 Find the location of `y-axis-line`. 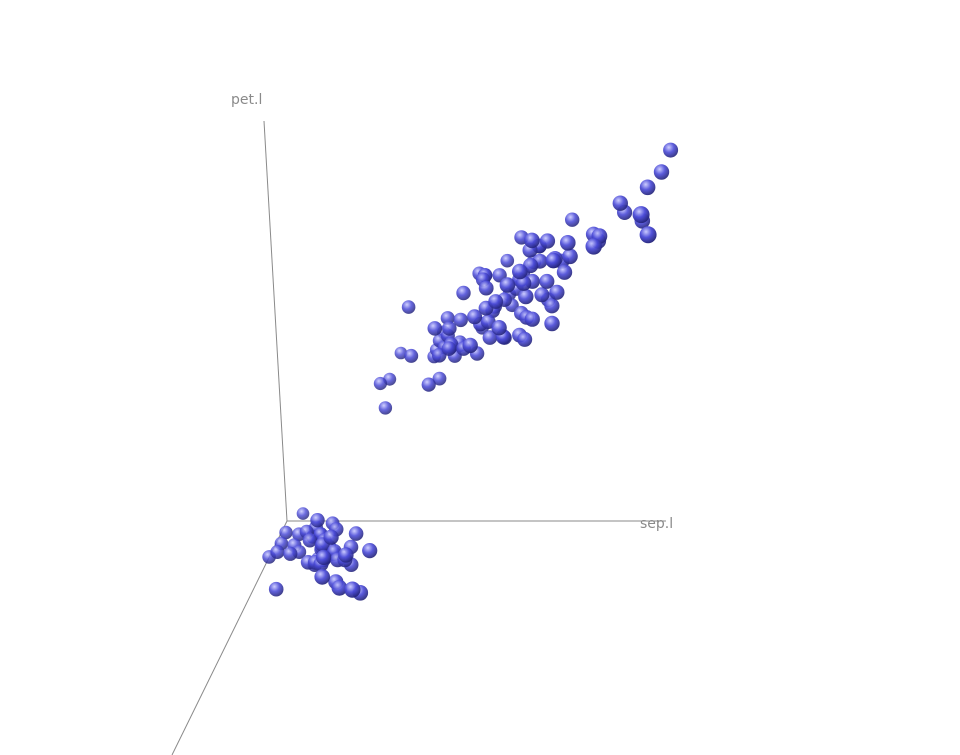

y-axis-line is located at coordinates (275, 321).